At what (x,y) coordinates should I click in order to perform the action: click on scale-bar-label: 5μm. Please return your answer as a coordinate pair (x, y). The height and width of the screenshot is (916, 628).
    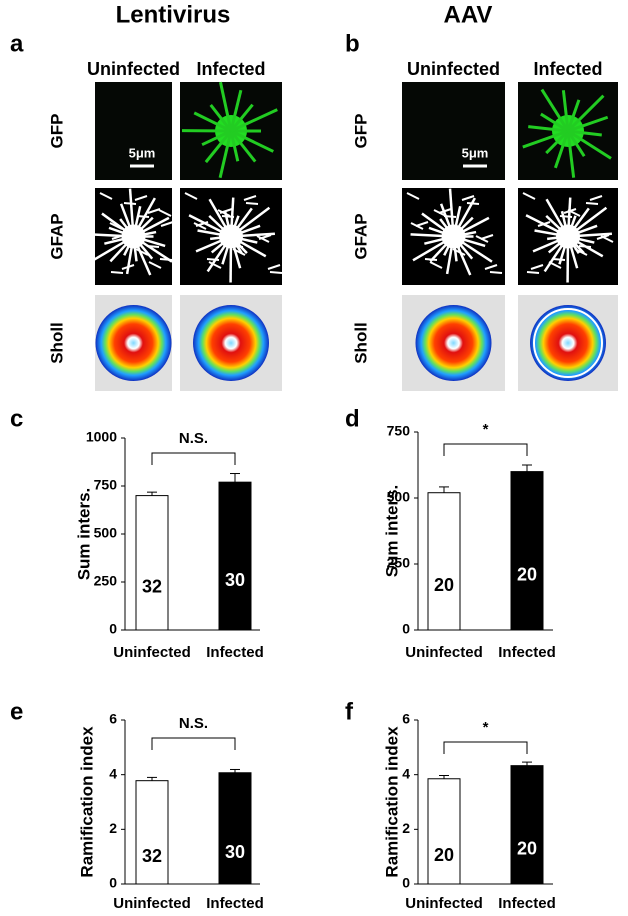
    Looking at the image, I should click on (142, 152).